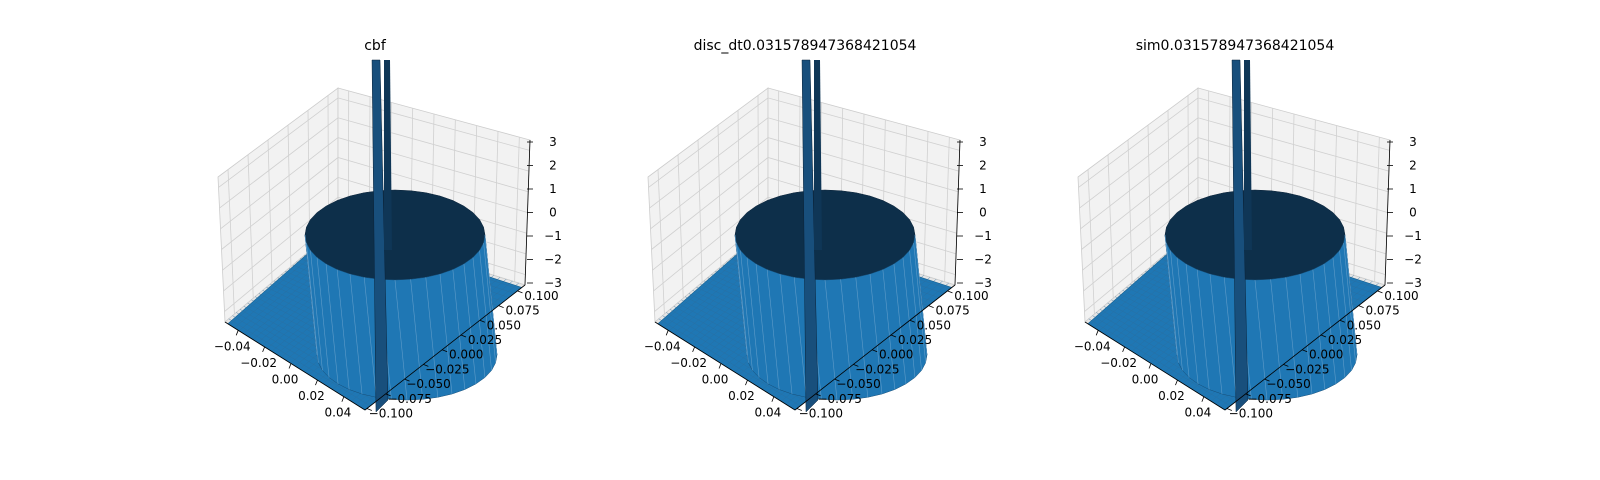 This screenshot has height=480, width=1600. Describe the element at coordinates (805, 46) in the screenshot. I see `chart-title: disc_dt0.031578947368421054` at that location.